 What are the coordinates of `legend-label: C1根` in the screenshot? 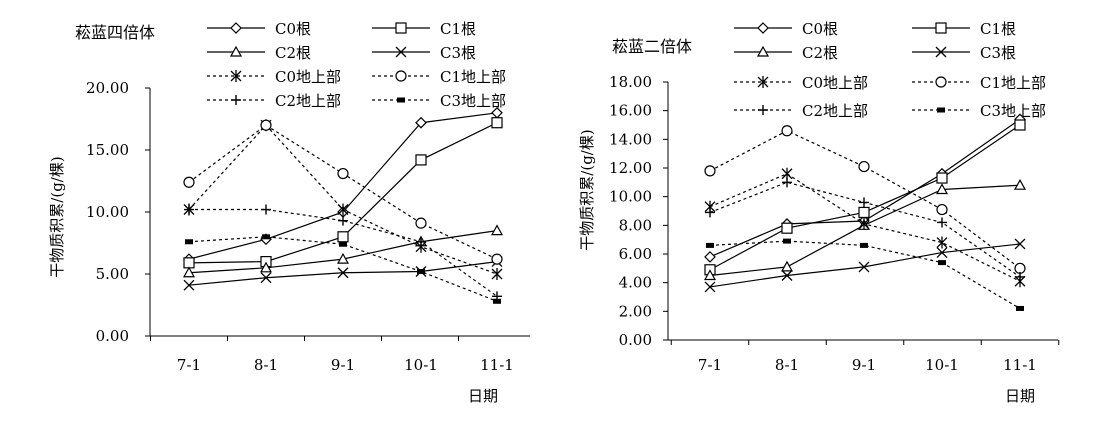 It's located at (458, 29).